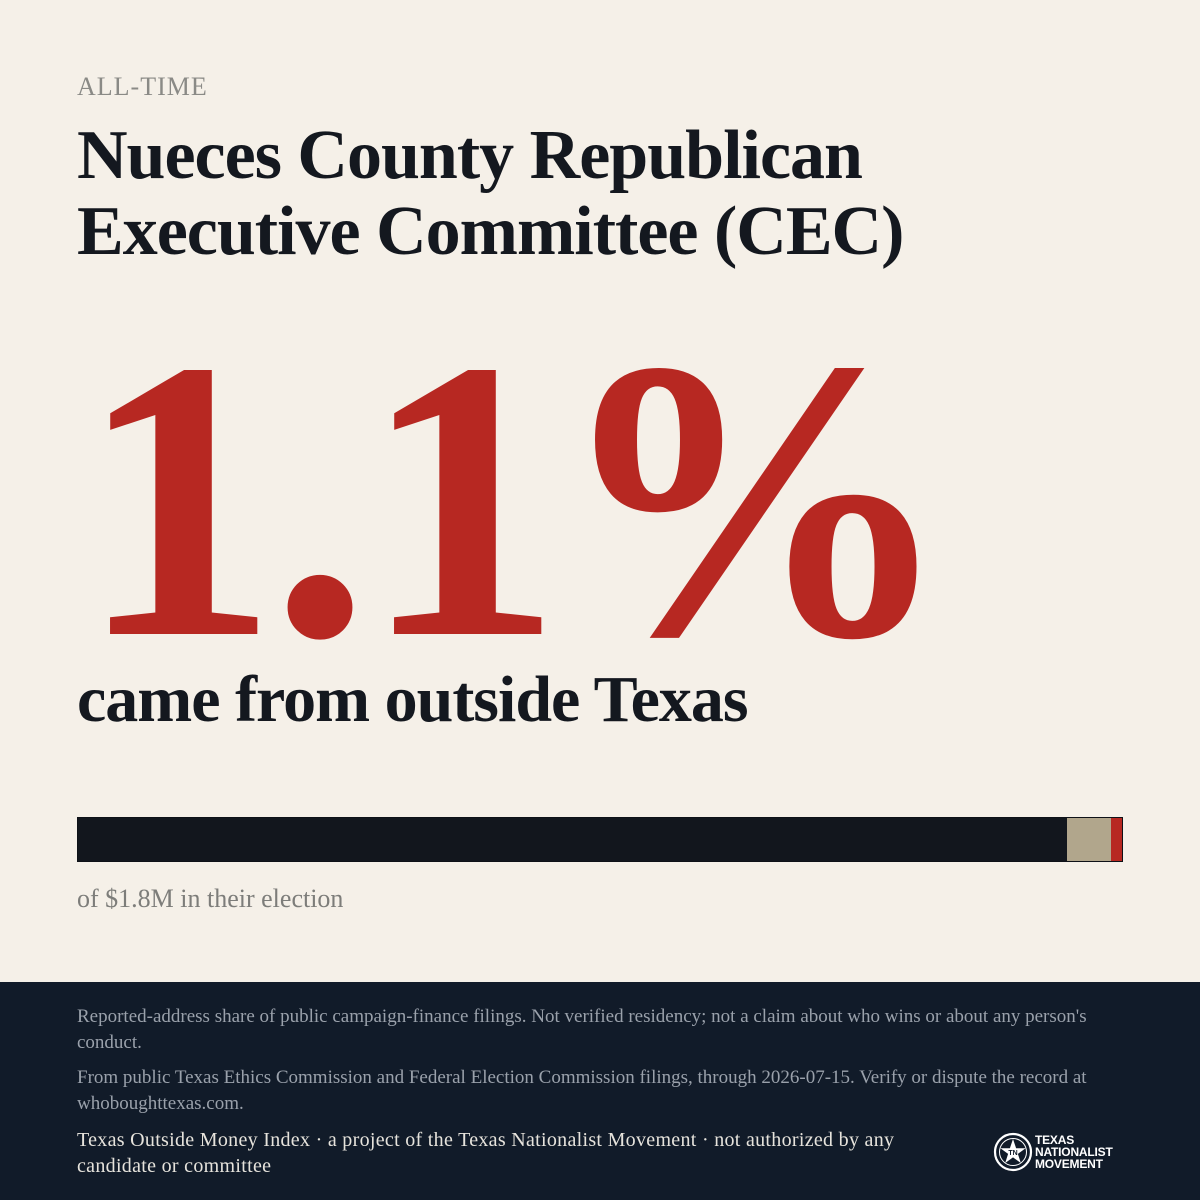 This screenshot has width=1200, height=1200. I want to click on tnm-logo: TN TEXAS NATIONALIST MOVEMENT, so click(1063, 1152).